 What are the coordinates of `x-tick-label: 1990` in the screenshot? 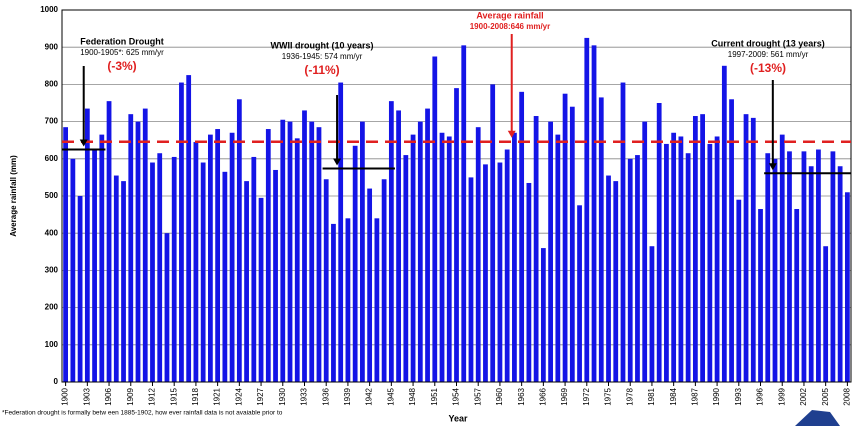 It's located at (716, 396).